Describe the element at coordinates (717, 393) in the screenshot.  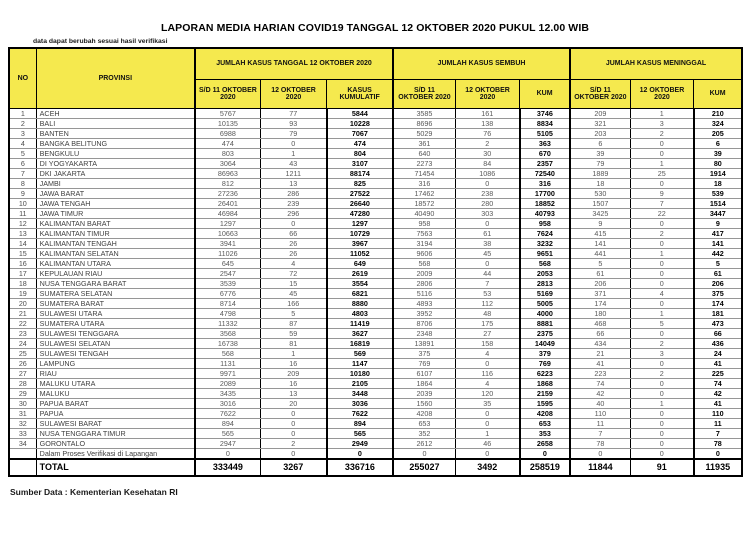
I see `cell-value: 42` at that location.